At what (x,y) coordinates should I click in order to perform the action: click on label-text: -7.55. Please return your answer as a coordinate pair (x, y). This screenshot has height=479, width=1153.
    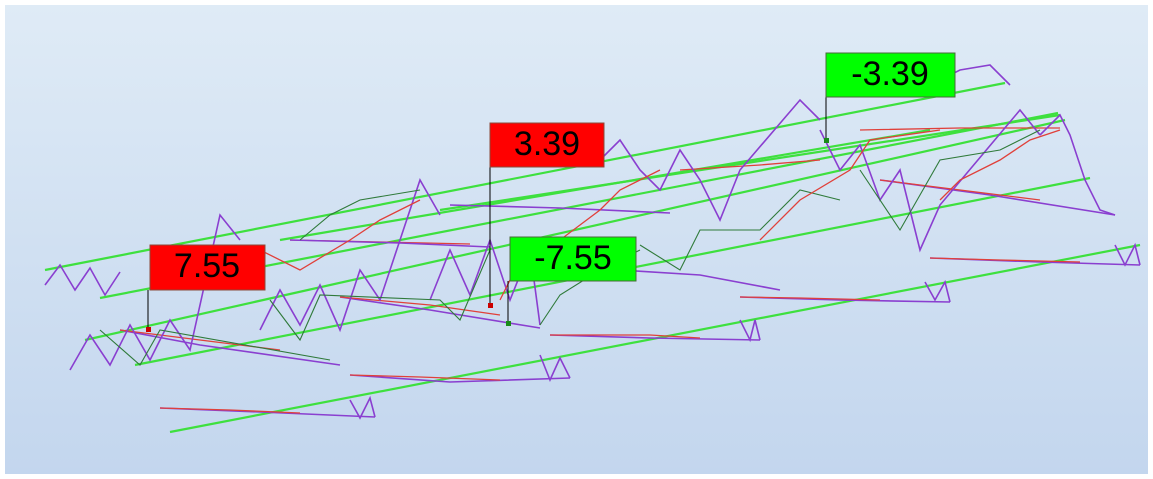
    Looking at the image, I should click on (573, 258).